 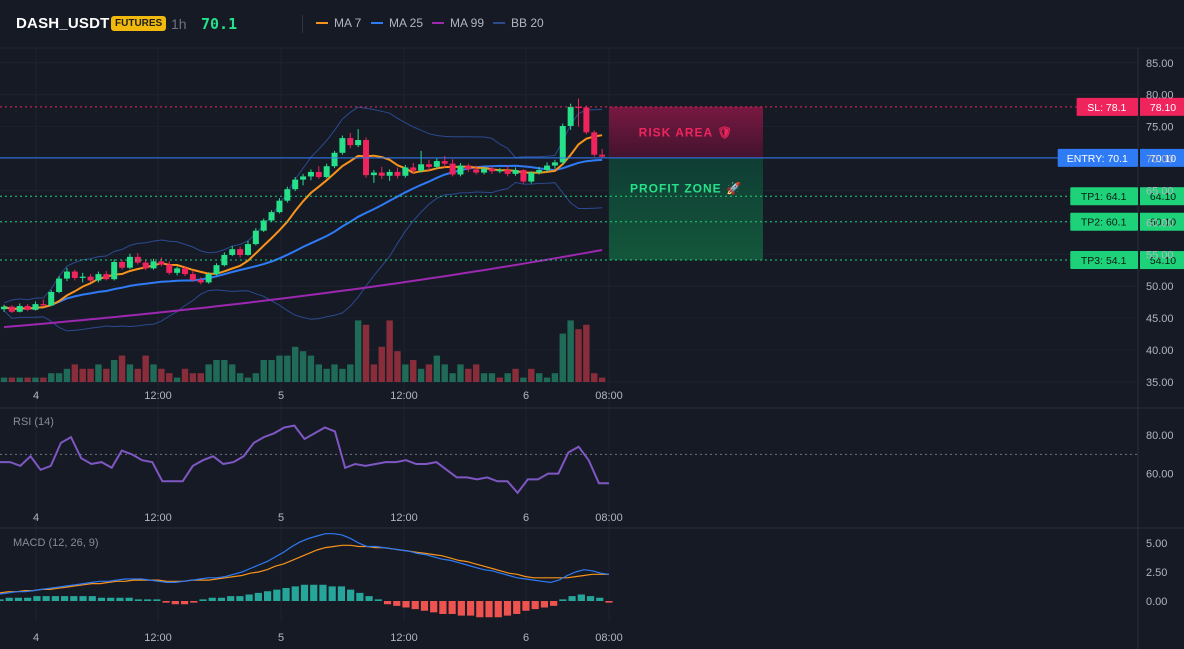 What do you see at coordinates (36, 518) in the screenshot?
I see `time-tick-label: 4` at bounding box center [36, 518].